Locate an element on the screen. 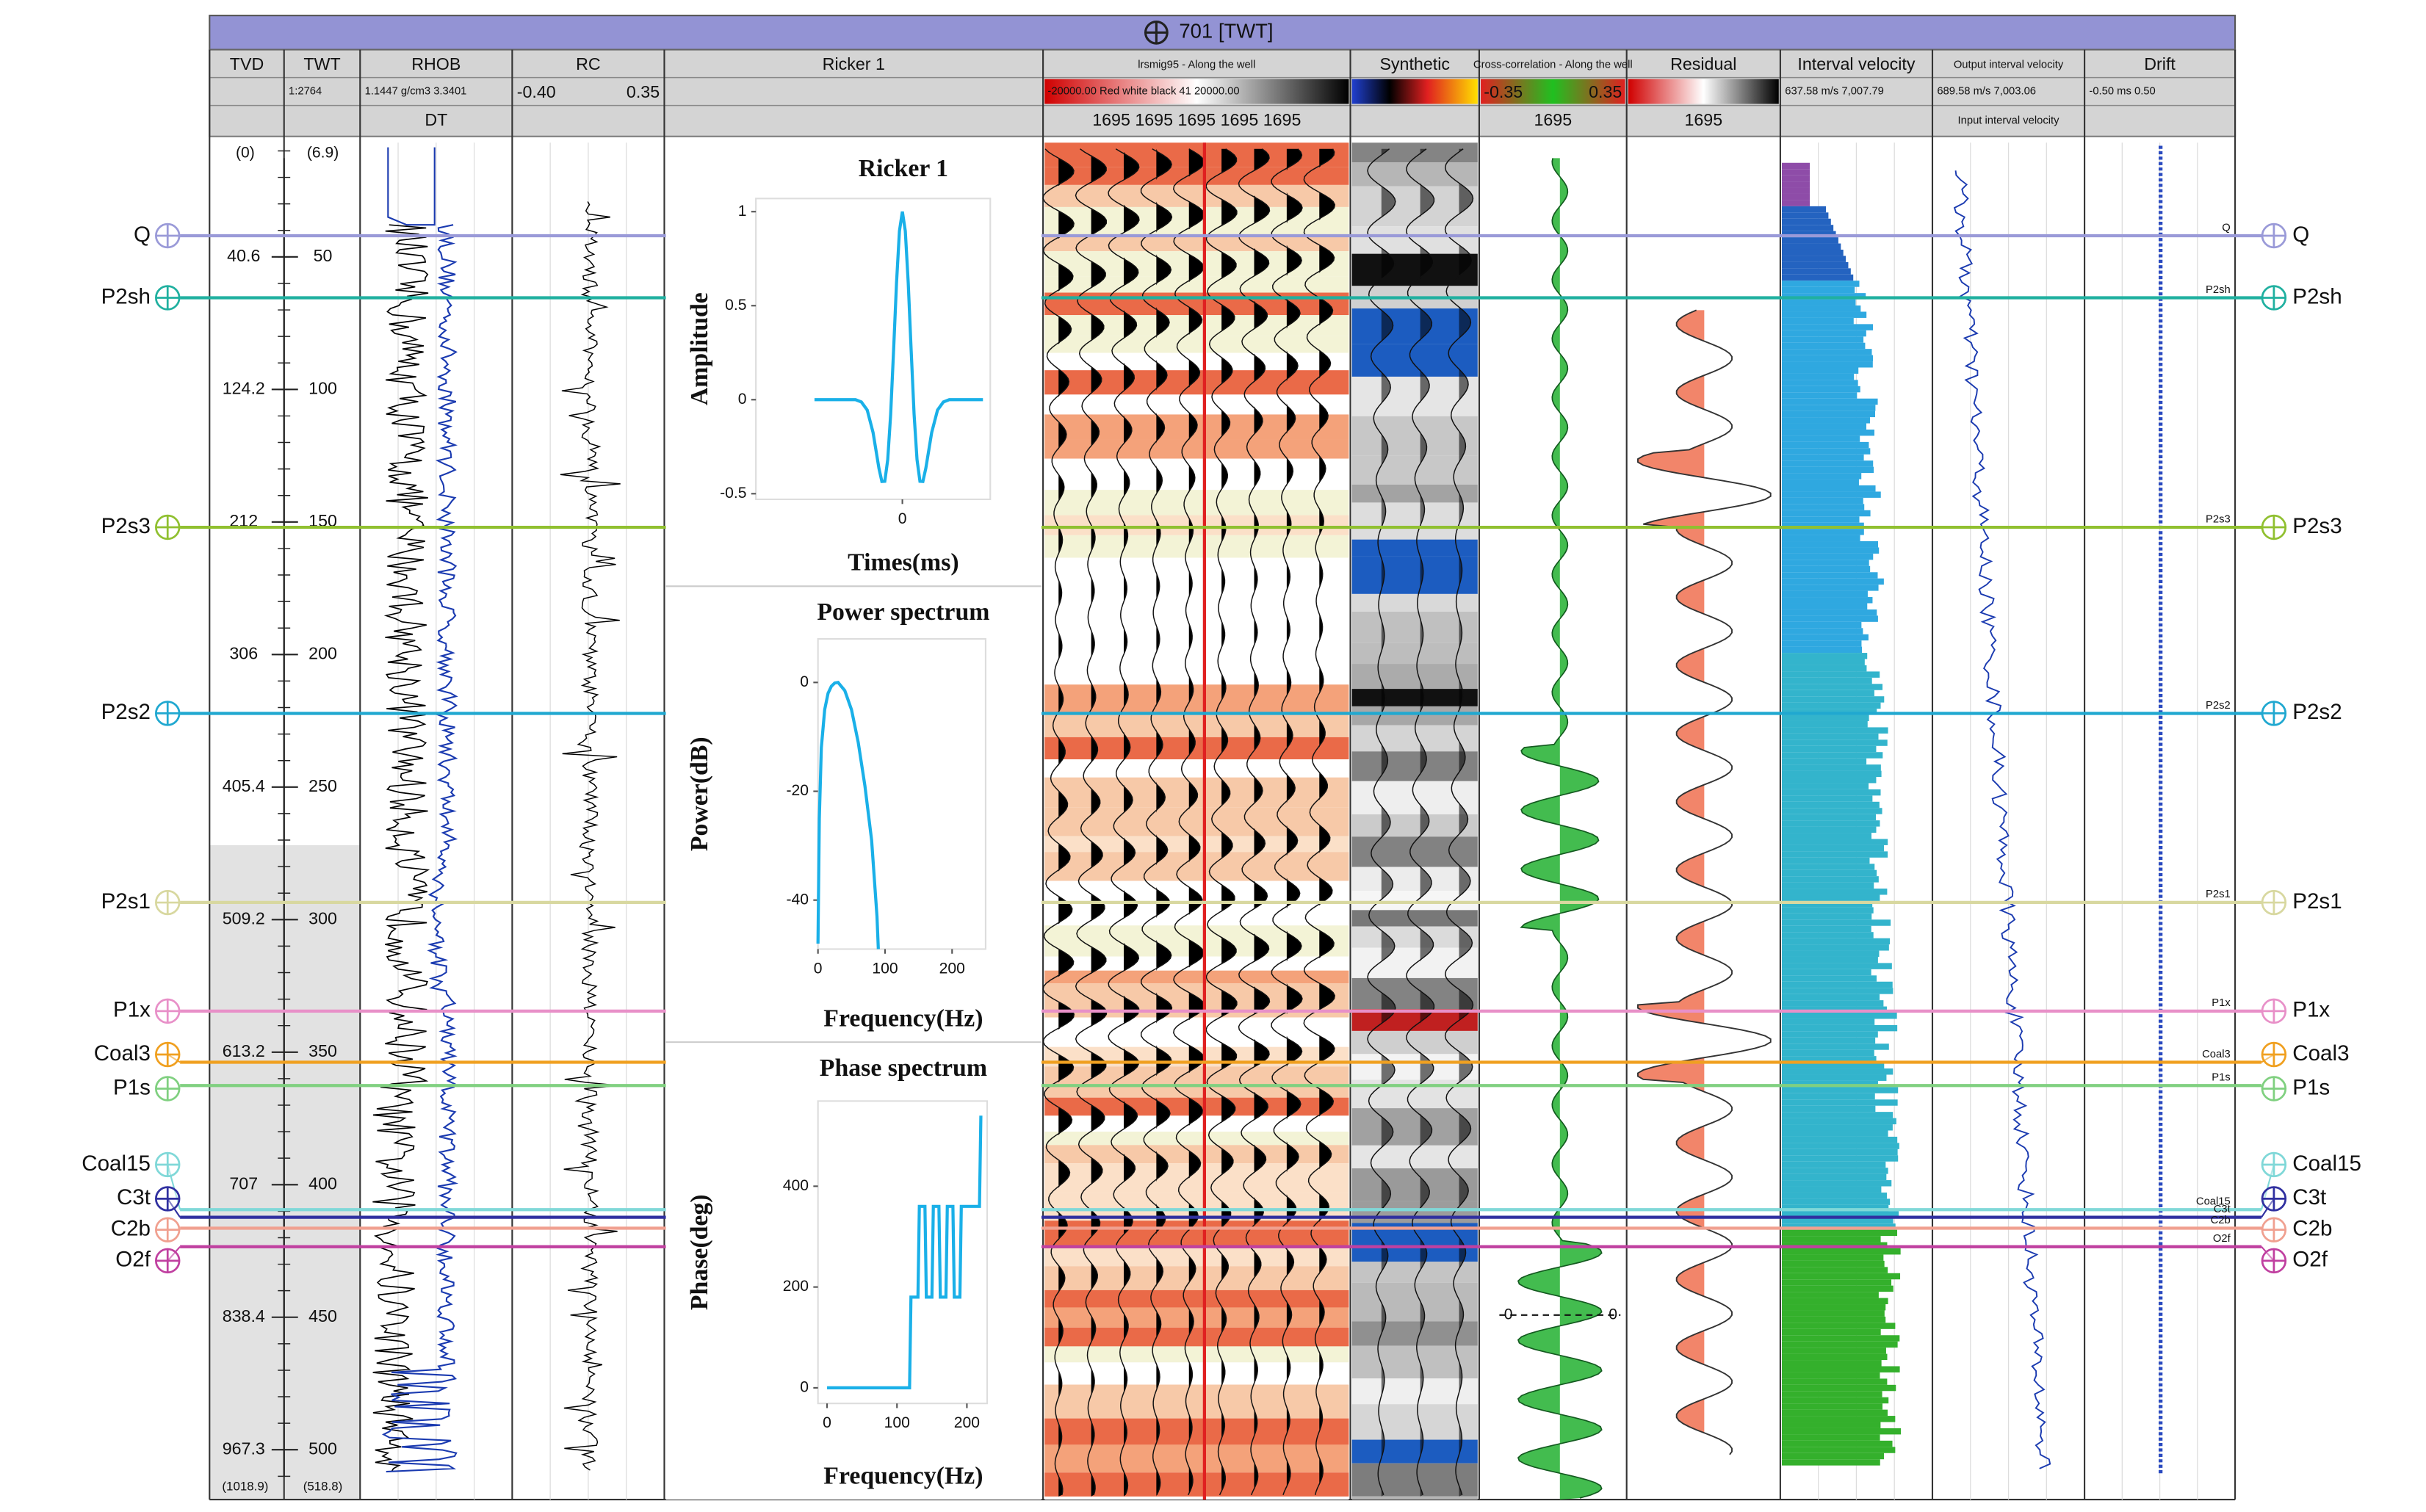  synthetic-trace is located at coordinates (1459, 821).